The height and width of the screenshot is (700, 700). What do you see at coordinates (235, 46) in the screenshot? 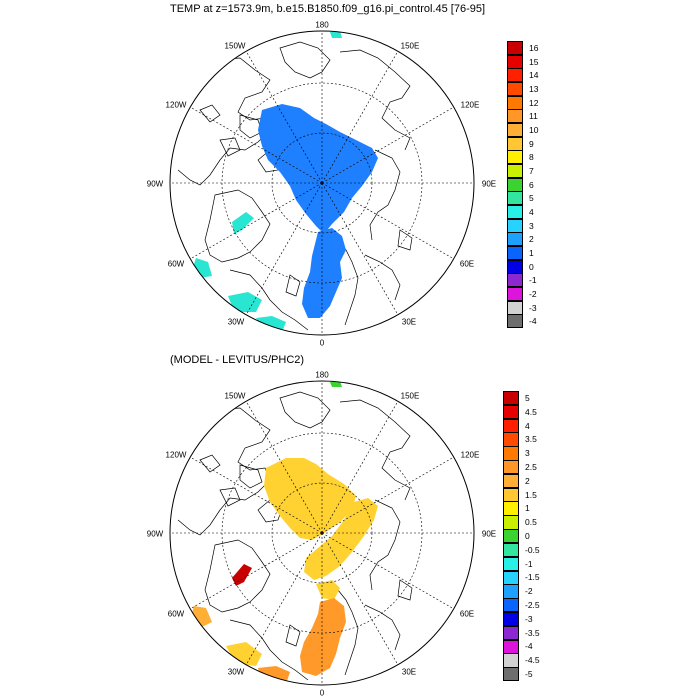
I see `top-lon-150w: 150W` at bounding box center [235, 46].